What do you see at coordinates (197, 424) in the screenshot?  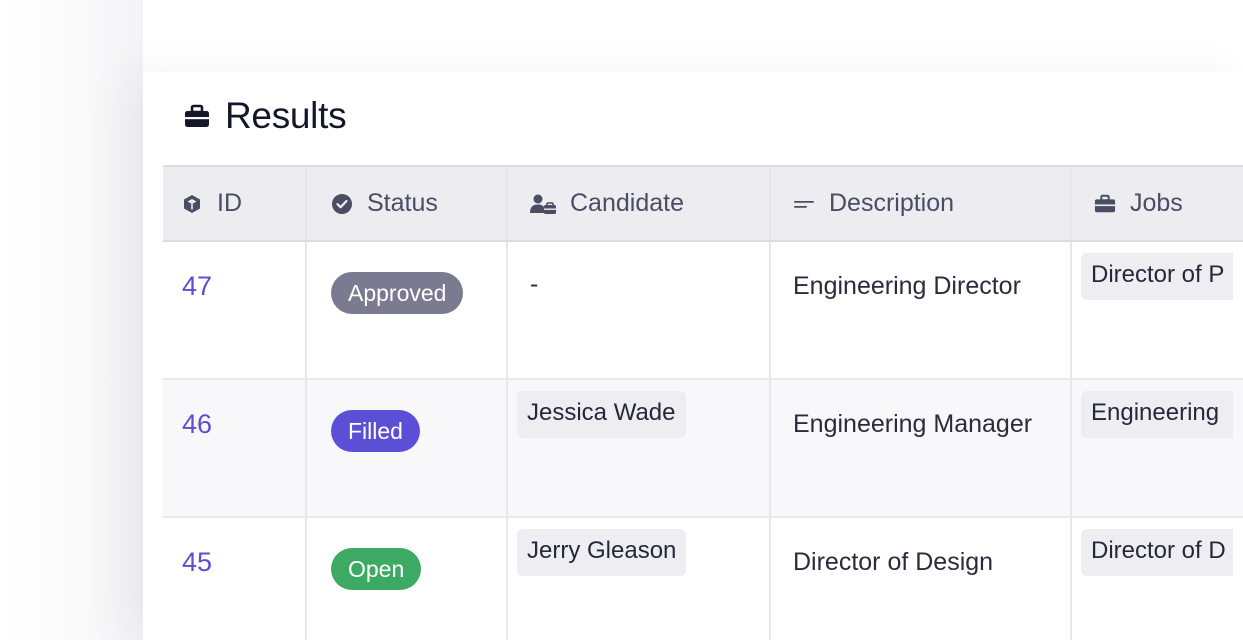 I see `record-id-link: 46` at bounding box center [197, 424].